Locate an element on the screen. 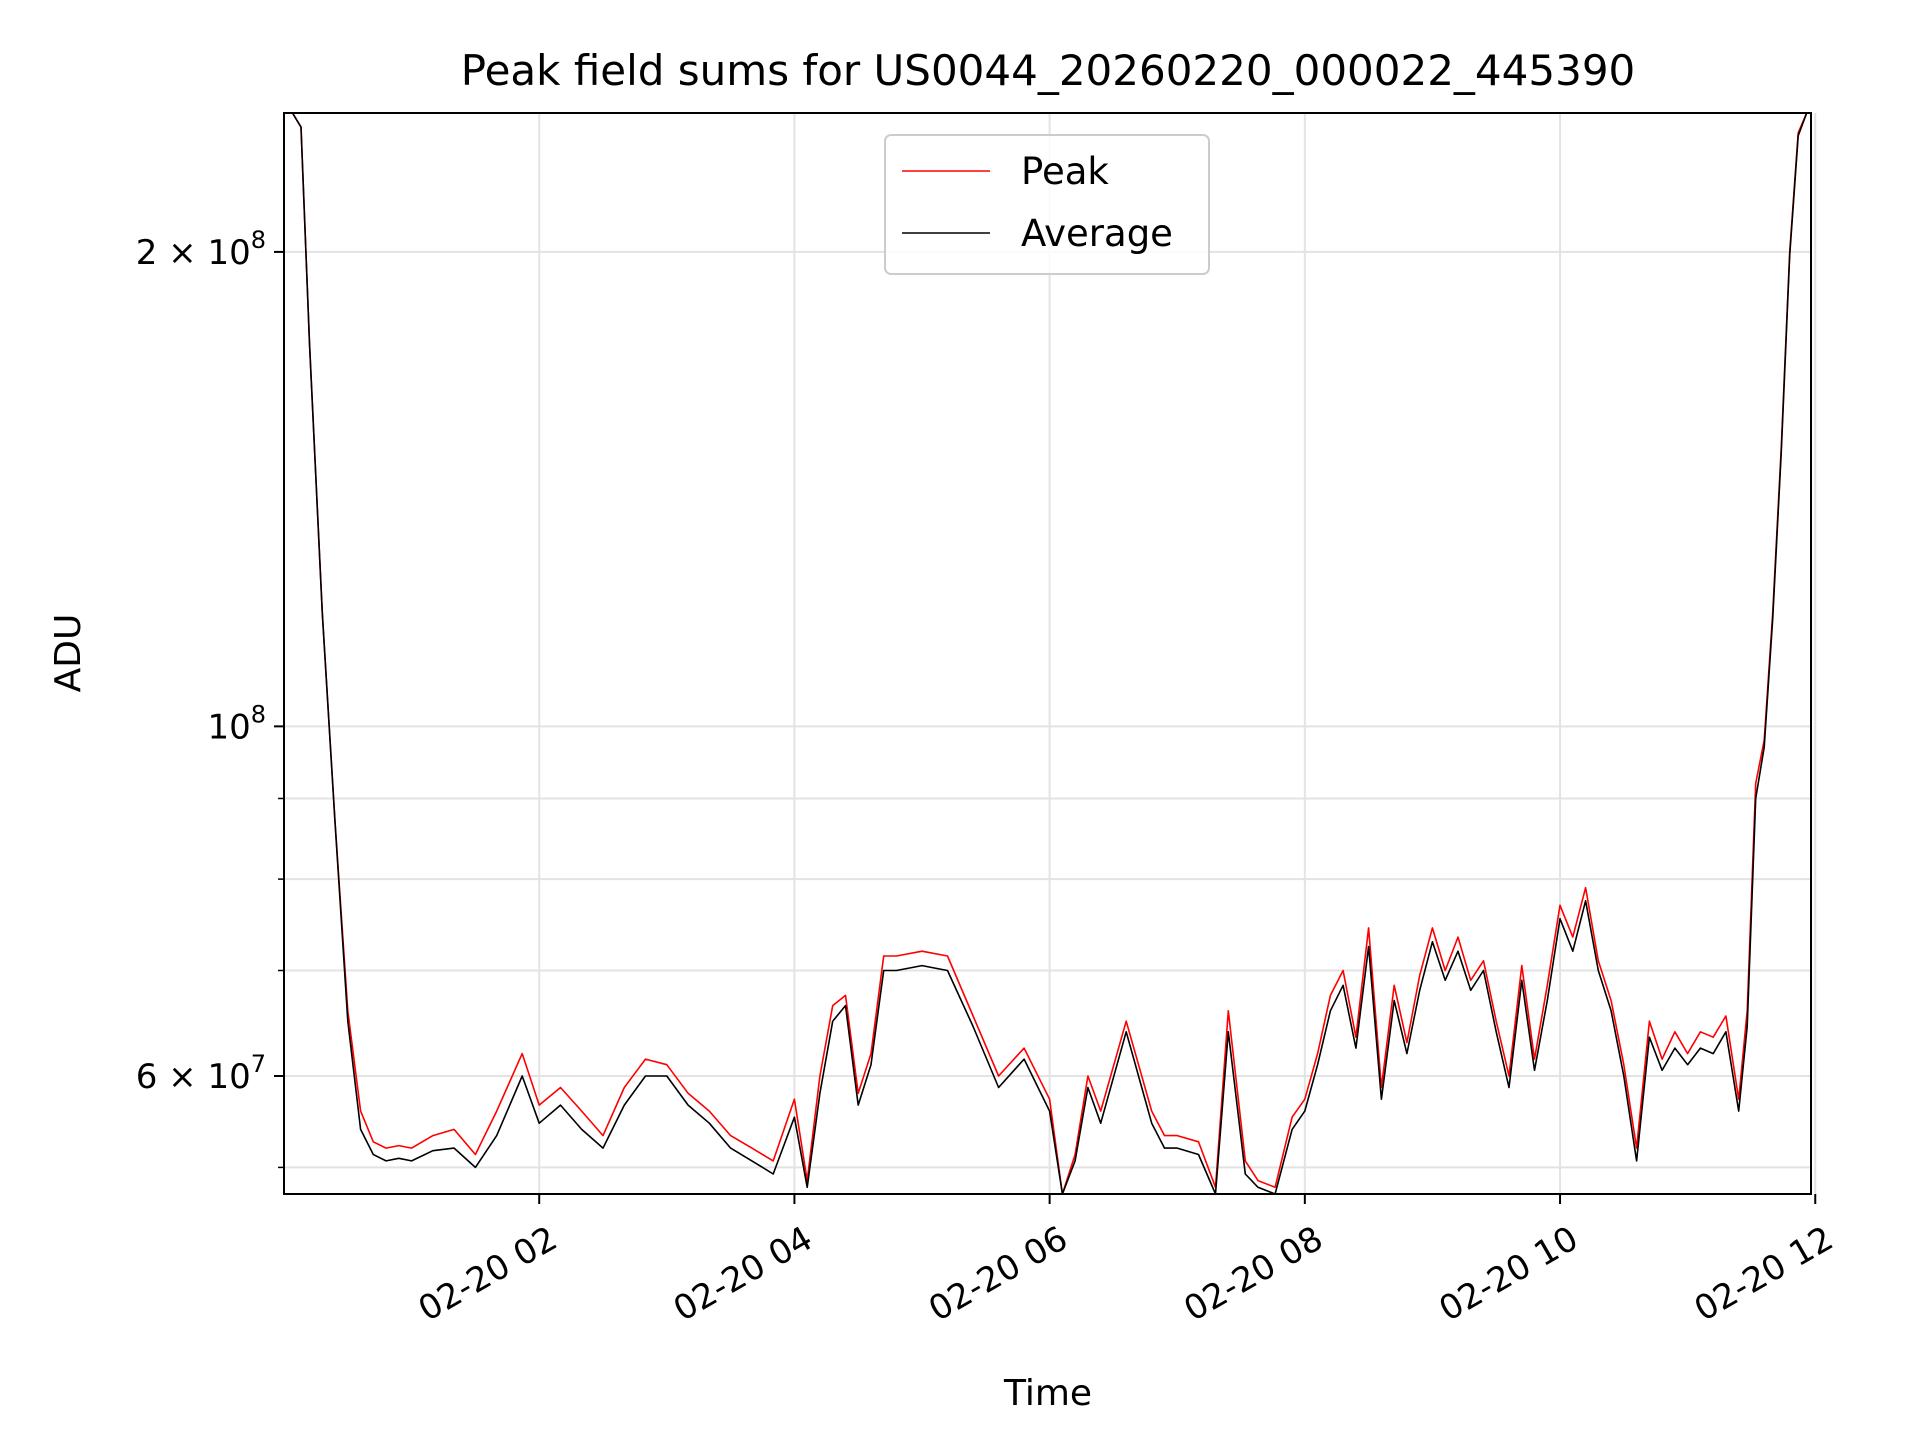 The width and height of the screenshot is (1920, 1440). legend-box is located at coordinates (1047, 204).